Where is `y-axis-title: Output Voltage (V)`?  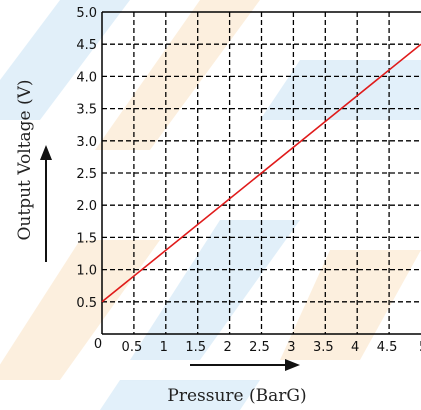
y-axis-title: Output Voltage (V) is located at coordinates (25, 159).